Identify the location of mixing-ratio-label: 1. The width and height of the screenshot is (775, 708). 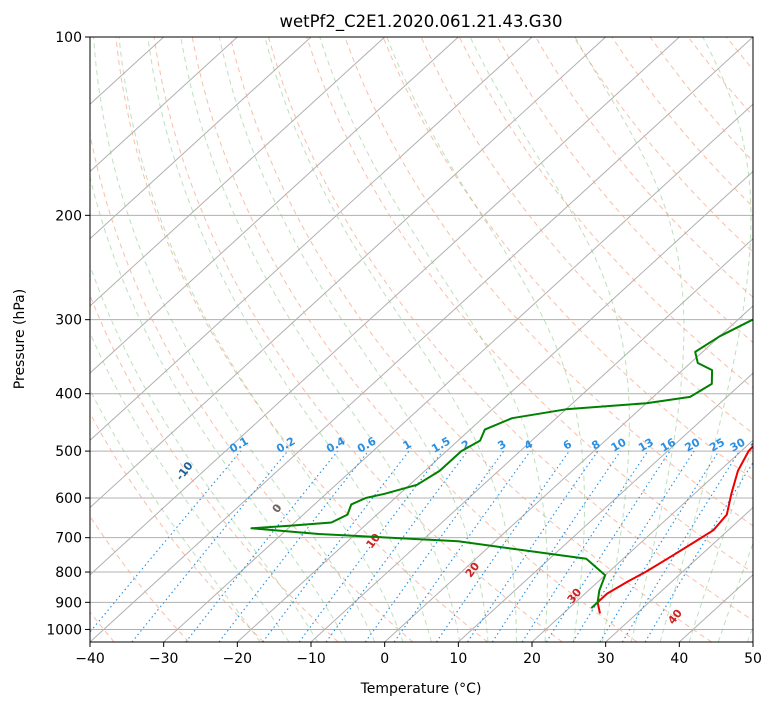
(407, 445).